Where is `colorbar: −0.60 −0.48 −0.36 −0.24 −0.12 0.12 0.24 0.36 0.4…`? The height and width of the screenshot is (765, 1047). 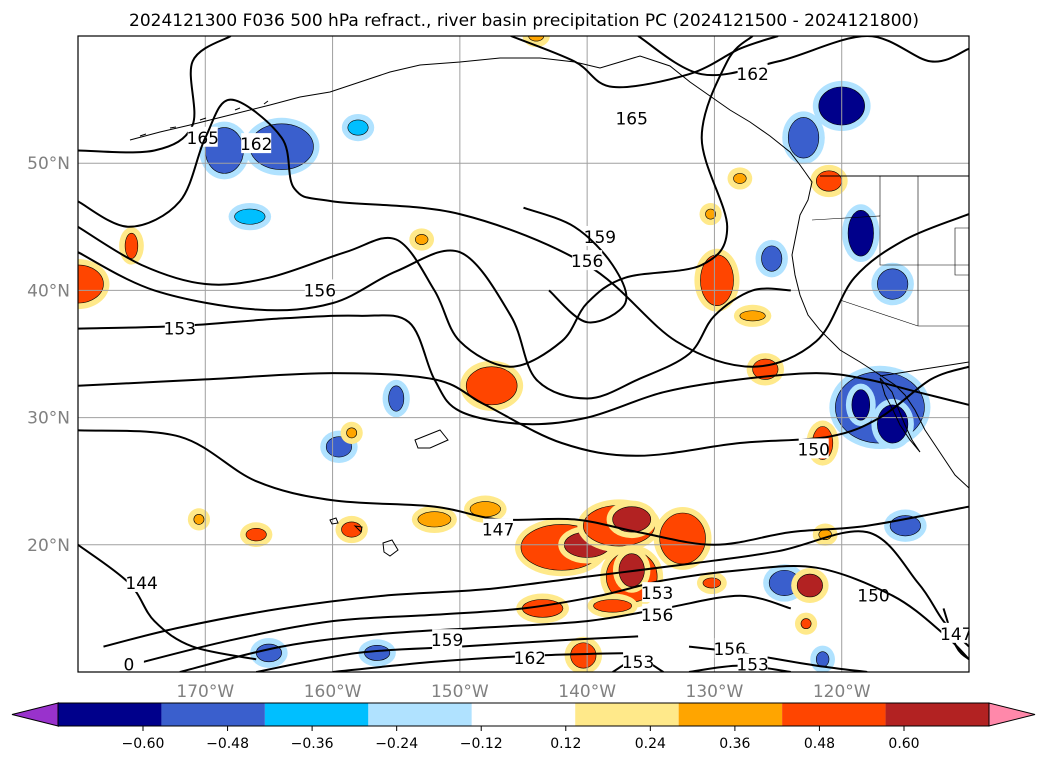 colorbar: −0.60 −0.48 −0.36 −0.24 −0.12 0.12 0.24 0.36 0.4… is located at coordinates (523, 726).